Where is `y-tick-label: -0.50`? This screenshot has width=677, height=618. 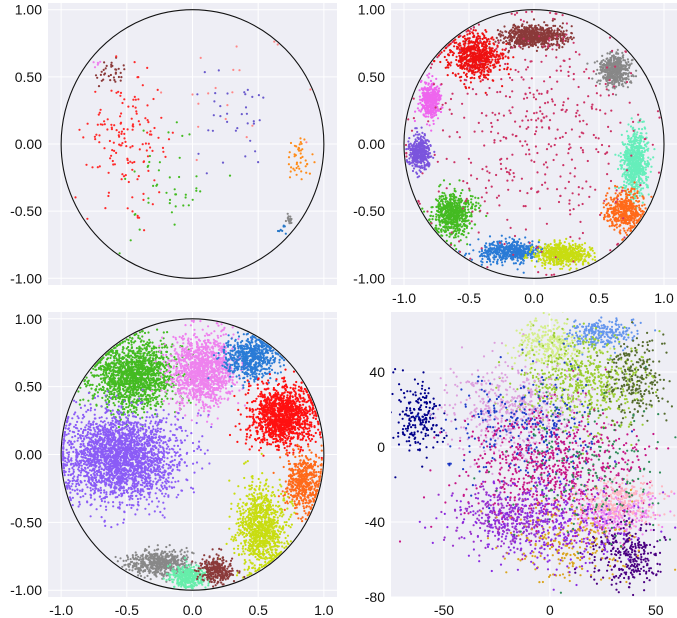
y-tick-label: -0.50 is located at coordinates (26, 211).